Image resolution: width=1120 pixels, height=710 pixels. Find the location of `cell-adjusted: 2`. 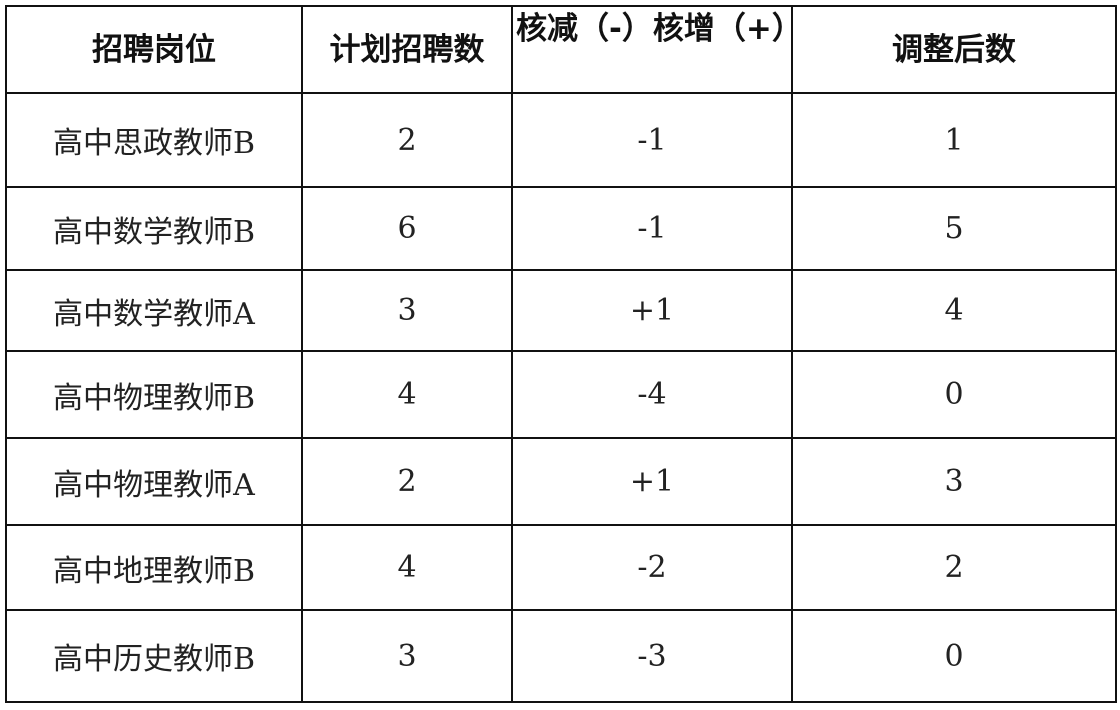

cell-adjusted: 2 is located at coordinates (954, 567).